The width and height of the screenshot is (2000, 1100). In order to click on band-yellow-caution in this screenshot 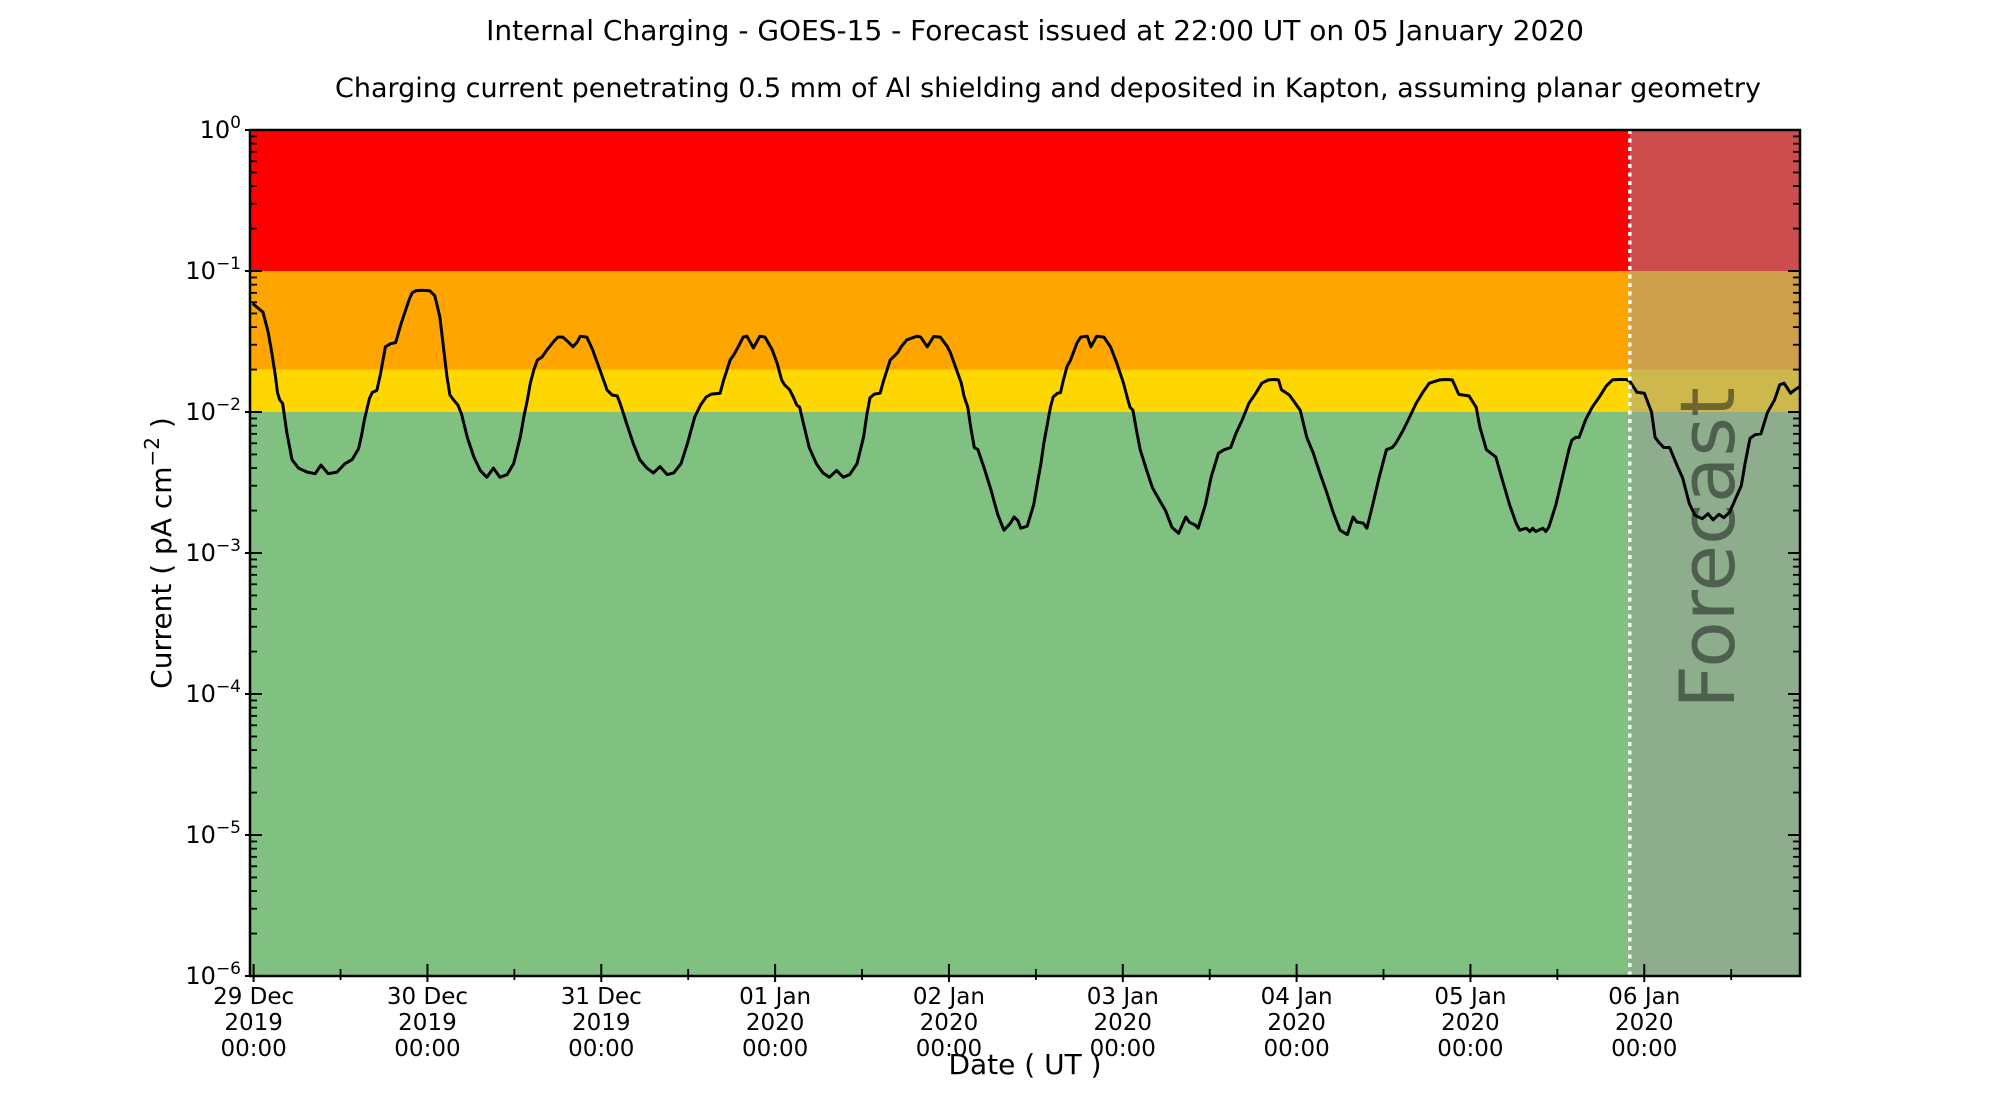, I will do `click(1025, 390)`.